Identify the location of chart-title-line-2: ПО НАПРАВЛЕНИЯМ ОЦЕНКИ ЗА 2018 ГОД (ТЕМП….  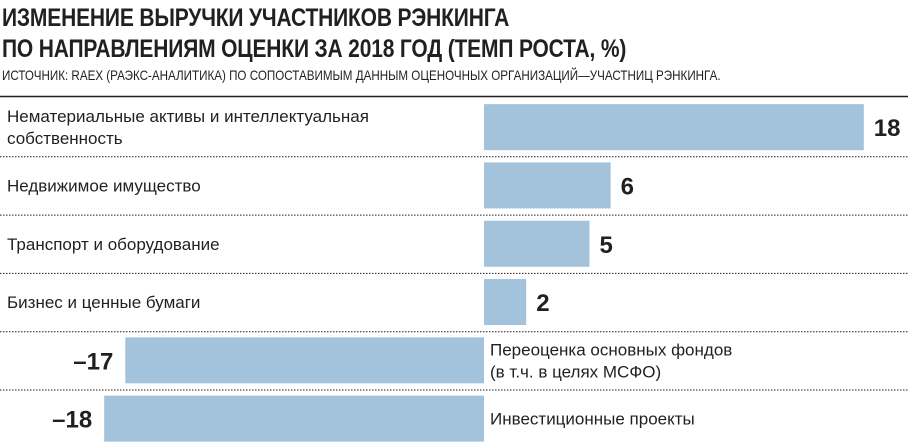
(314, 49).